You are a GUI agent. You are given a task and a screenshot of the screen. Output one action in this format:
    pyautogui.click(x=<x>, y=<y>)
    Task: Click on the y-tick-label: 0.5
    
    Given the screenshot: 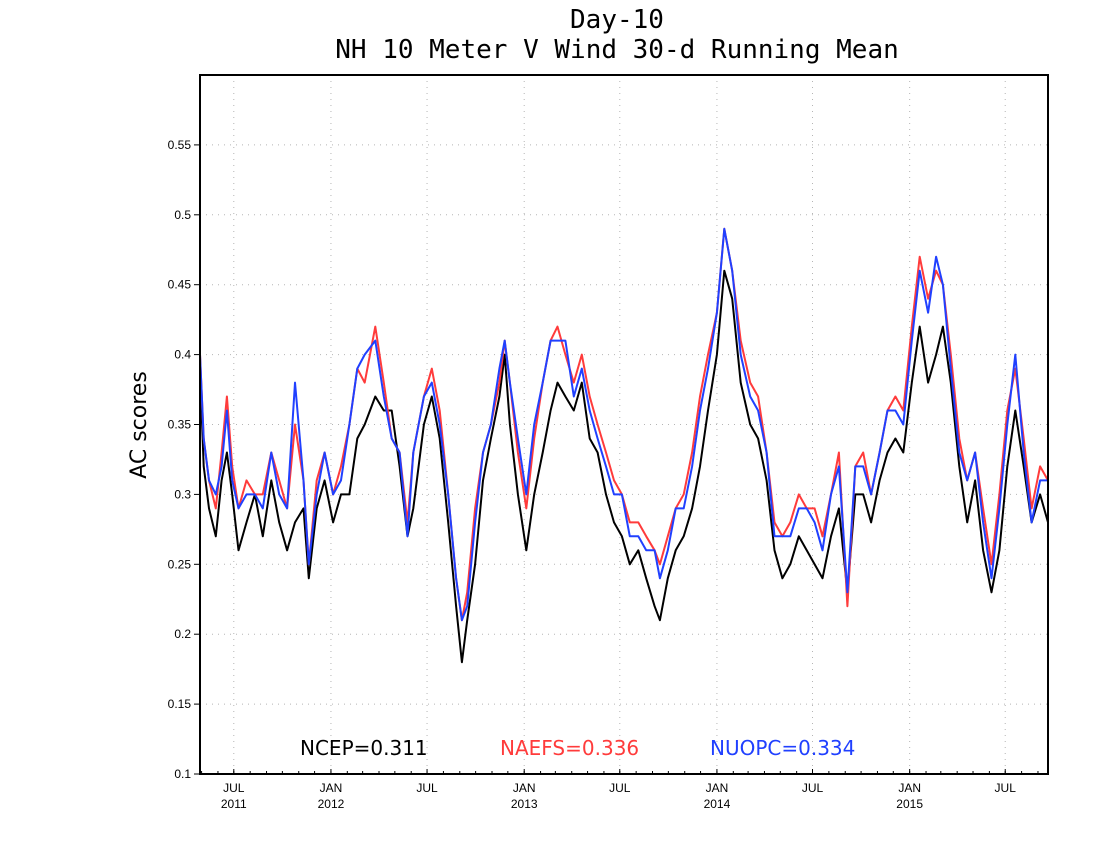 What is the action you would take?
    pyautogui.click(x=182, y=215)
    